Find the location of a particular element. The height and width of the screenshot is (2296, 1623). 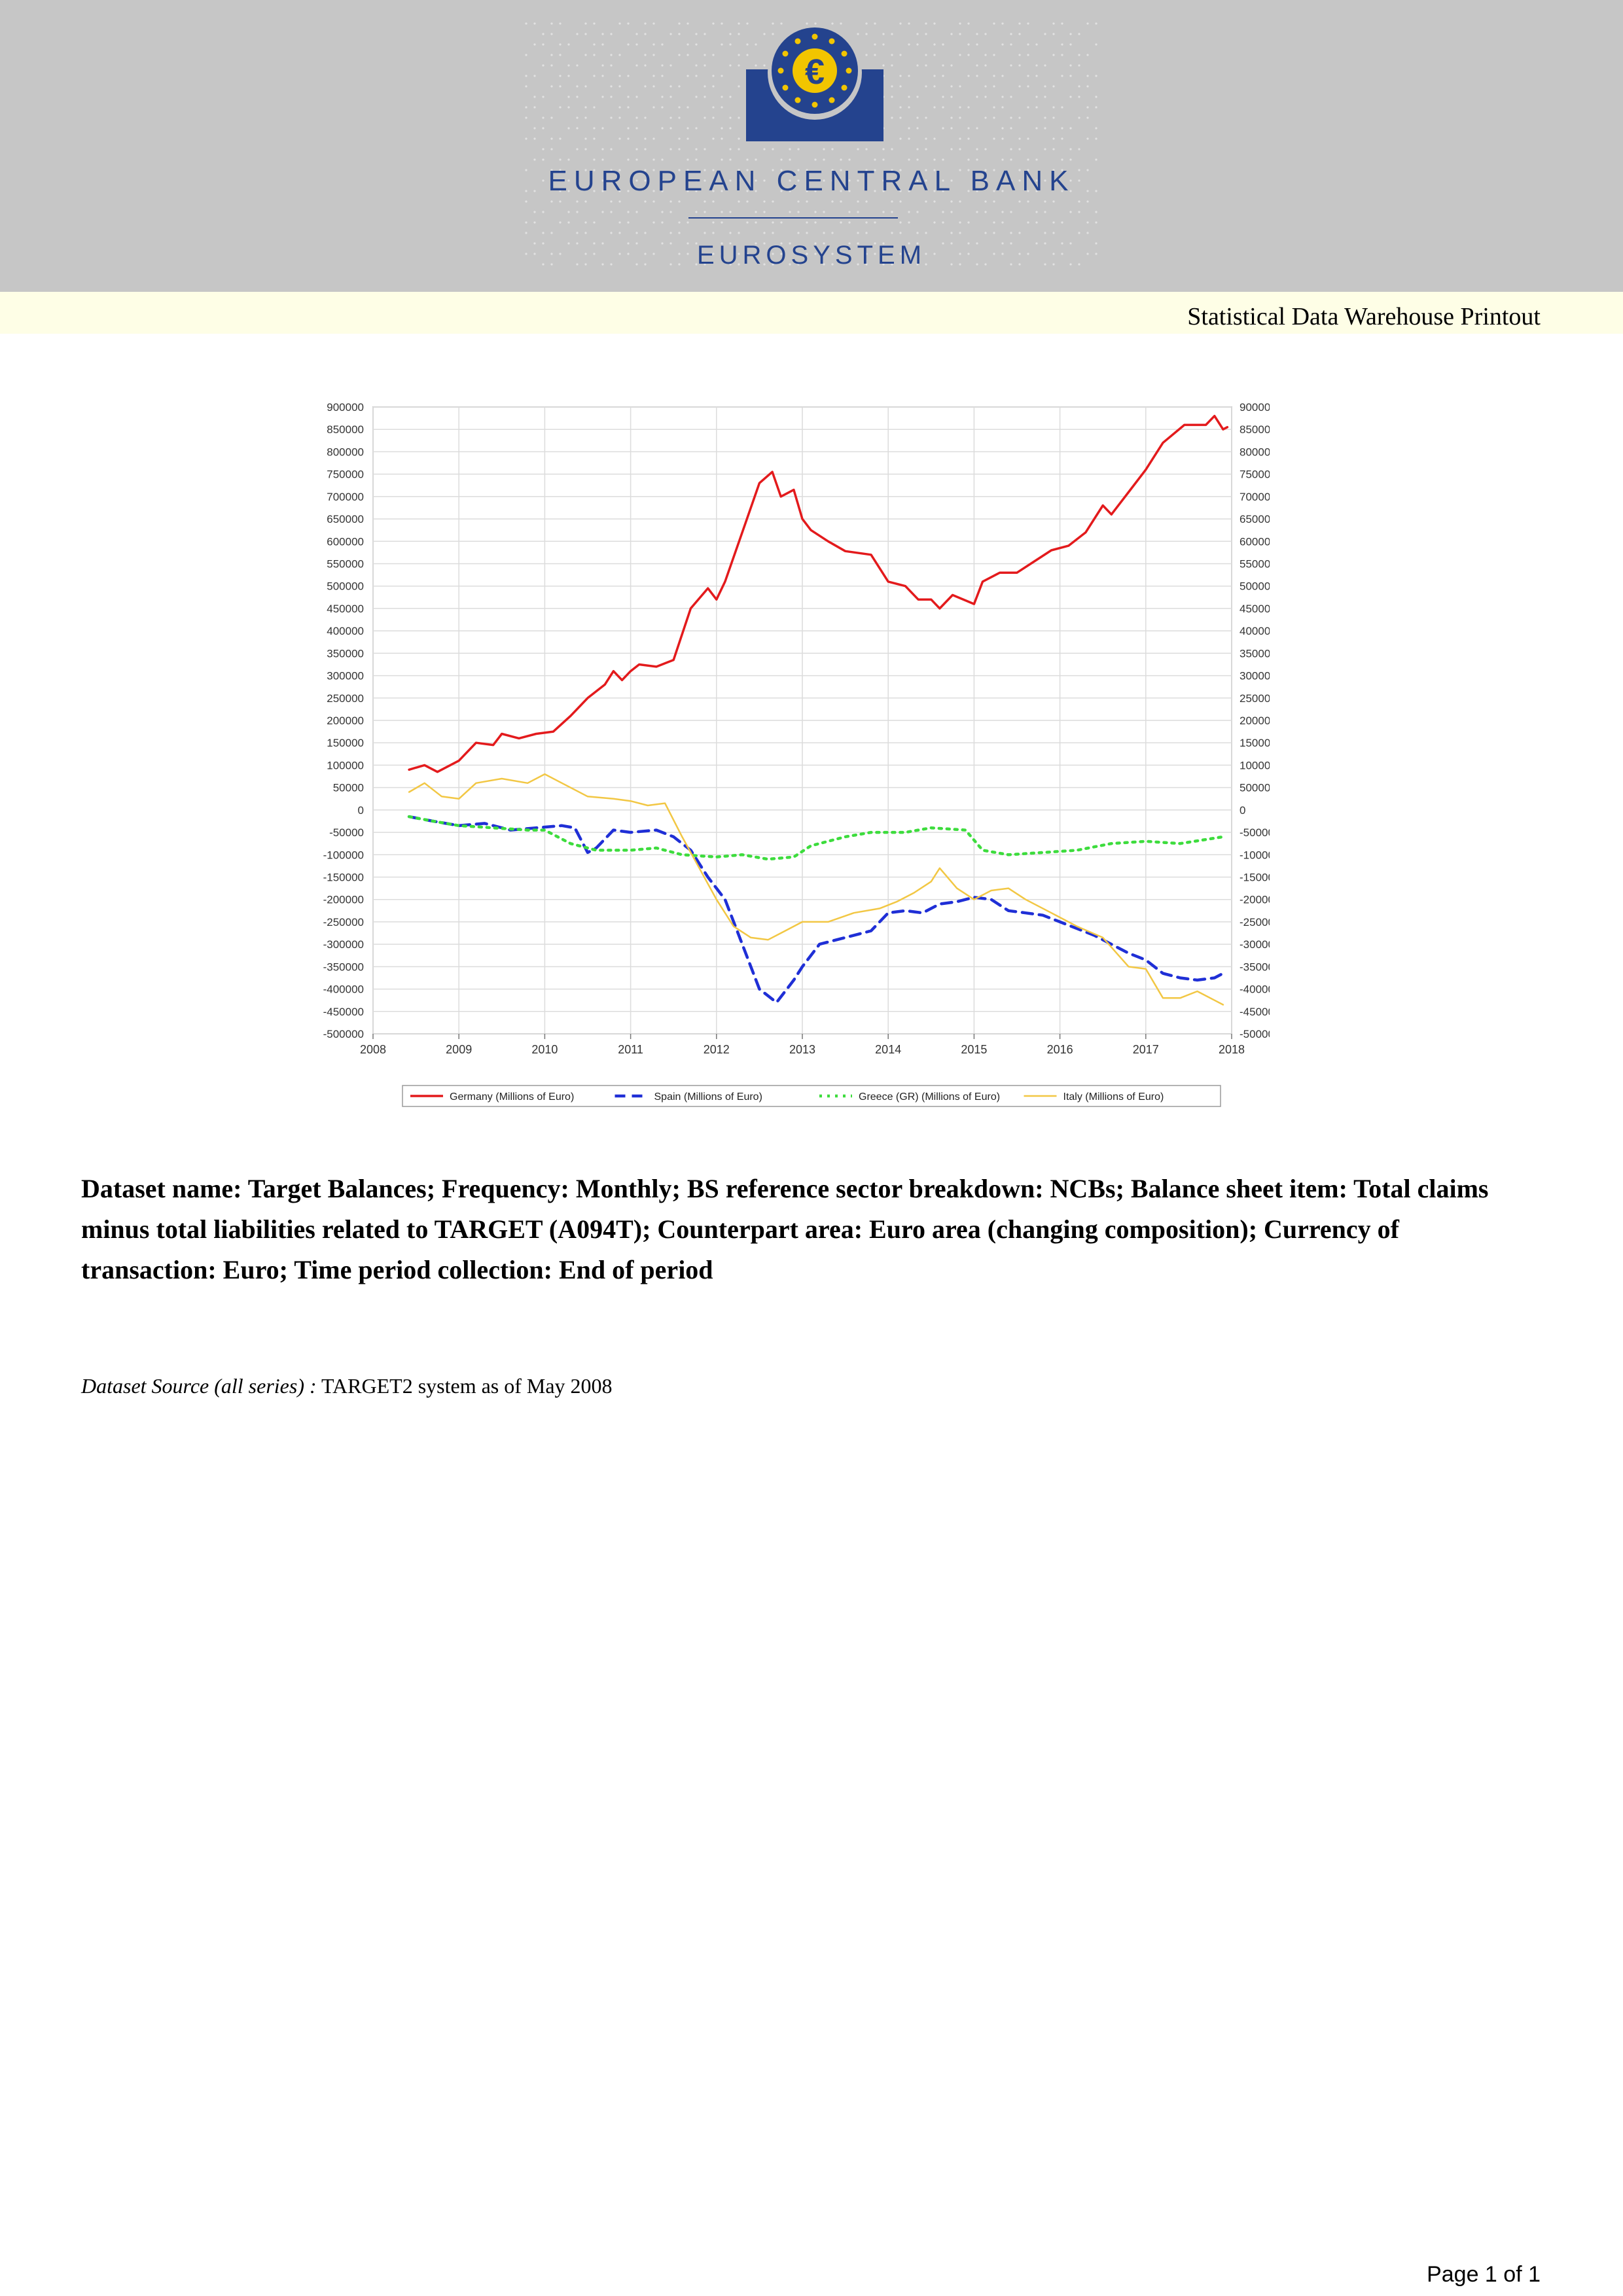

y-tick-label-right: 500000 is located at coordinates (1255, 586).